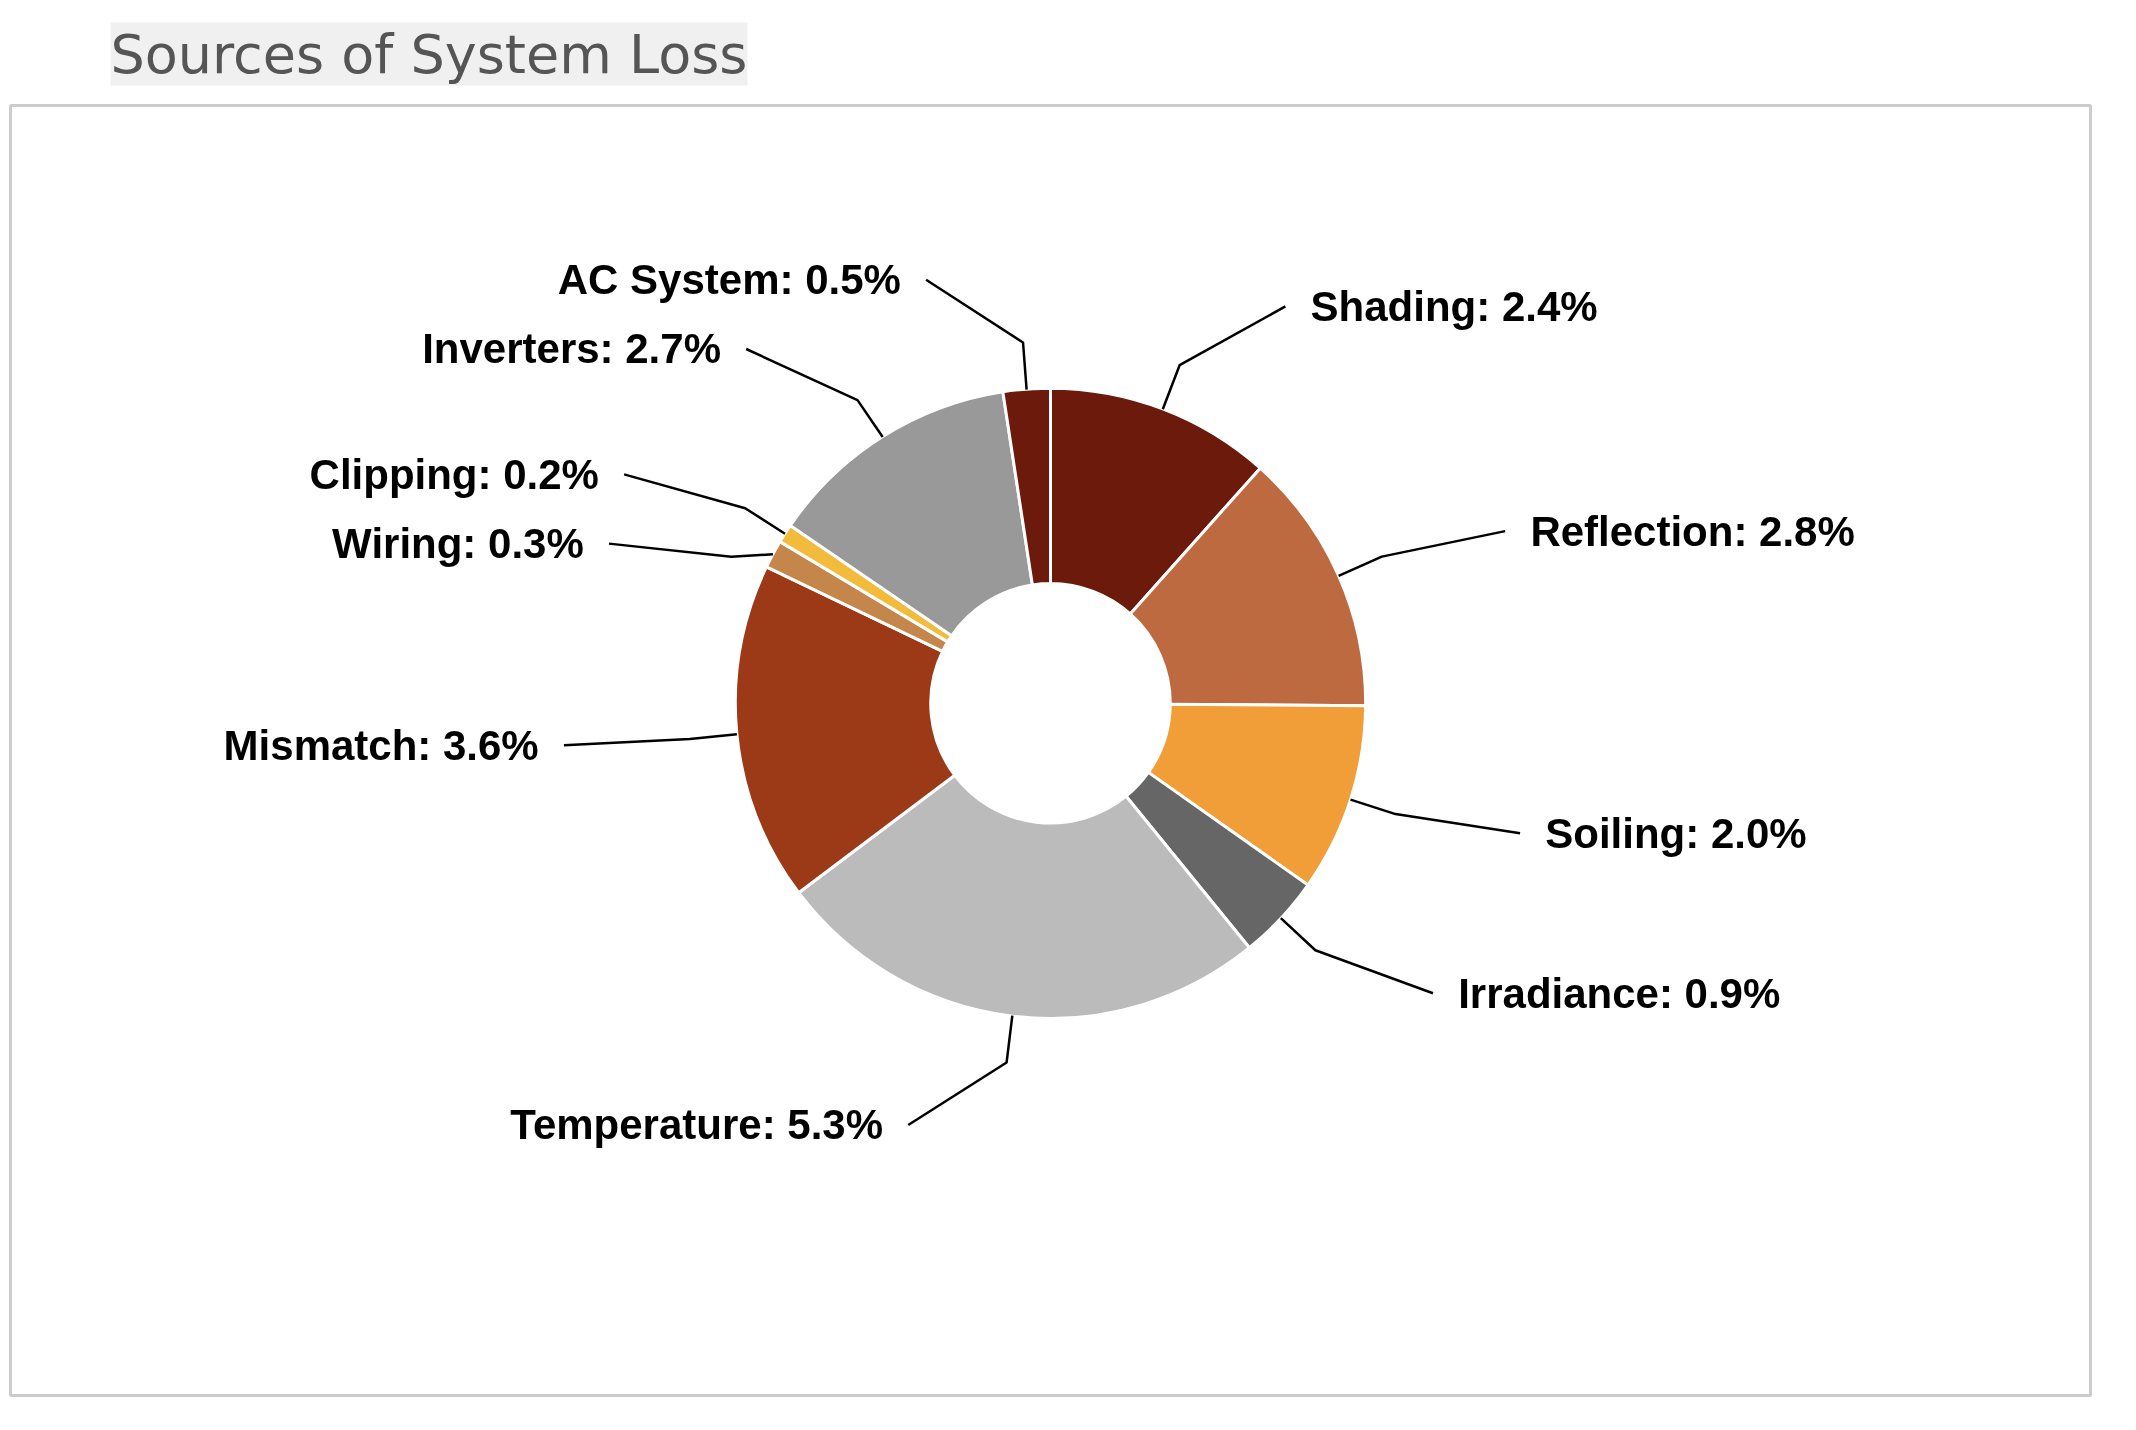 This screenshot has width=2136, height=1430. What do you see at coordinates (697, 1125) in the screenshot?
I see `slice-label: Temperature: 5.3%` at bounding box center [697, 1125].